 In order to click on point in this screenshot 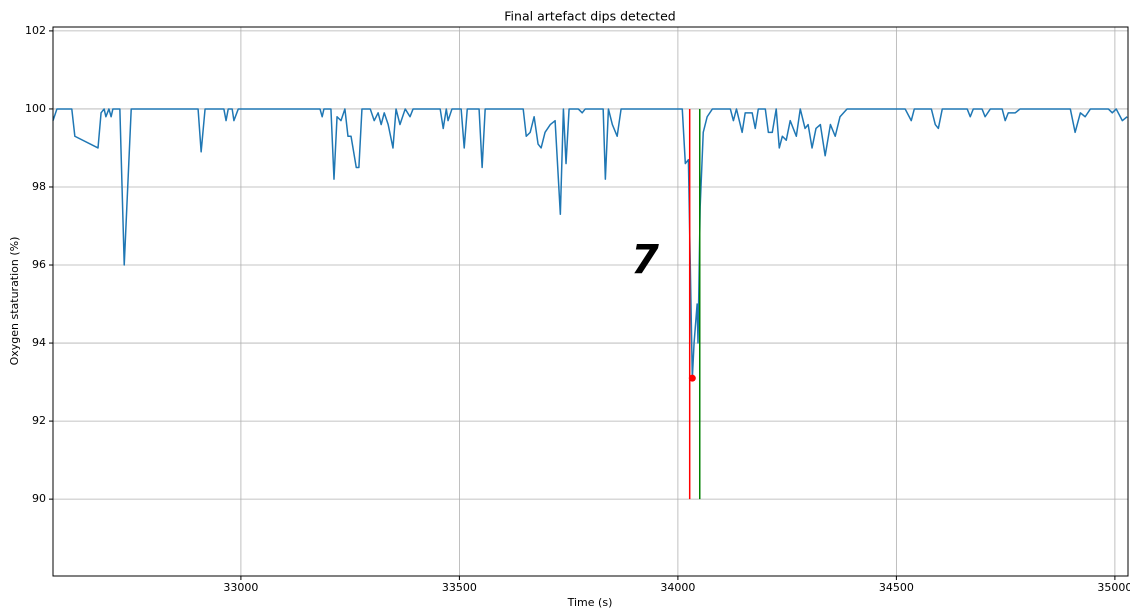, I will do `click(692, 378)`.